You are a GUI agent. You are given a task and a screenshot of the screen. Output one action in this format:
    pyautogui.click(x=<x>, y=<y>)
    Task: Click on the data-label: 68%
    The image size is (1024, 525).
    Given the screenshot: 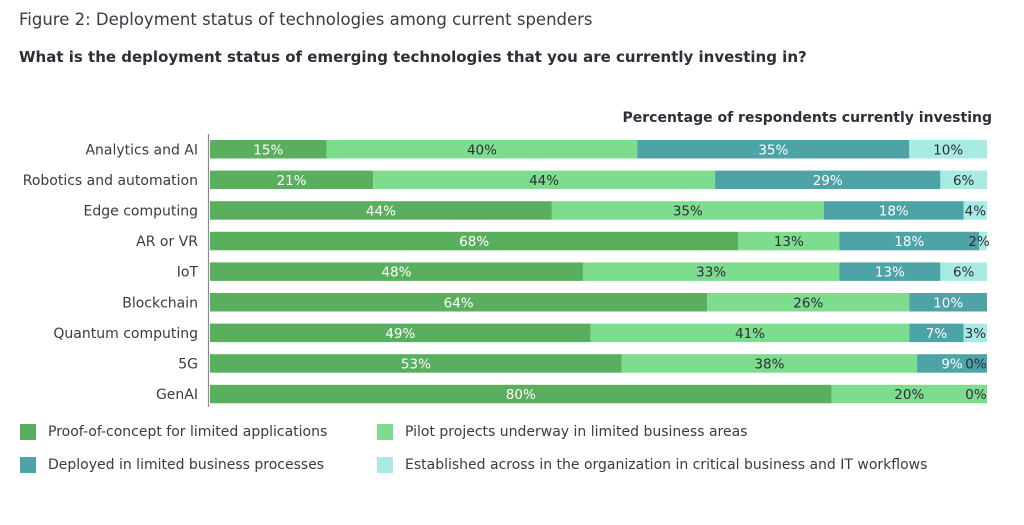 What is the action you would take?
    pyautogui.click(x=474, y=242)
    